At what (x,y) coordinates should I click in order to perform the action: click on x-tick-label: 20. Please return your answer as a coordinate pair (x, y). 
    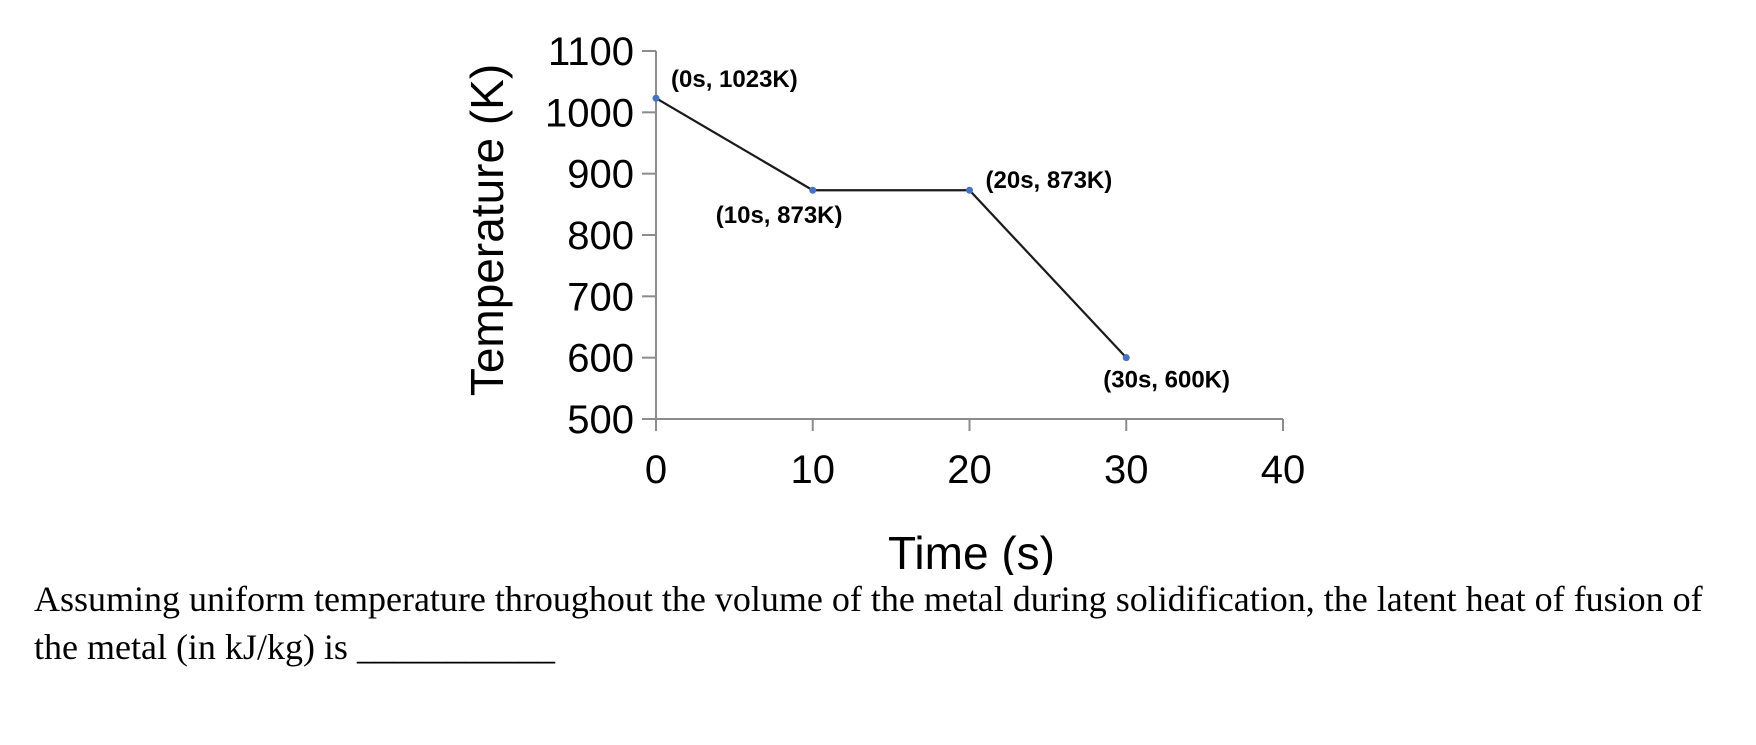
    Looking at the image, I should click on (969, 470).